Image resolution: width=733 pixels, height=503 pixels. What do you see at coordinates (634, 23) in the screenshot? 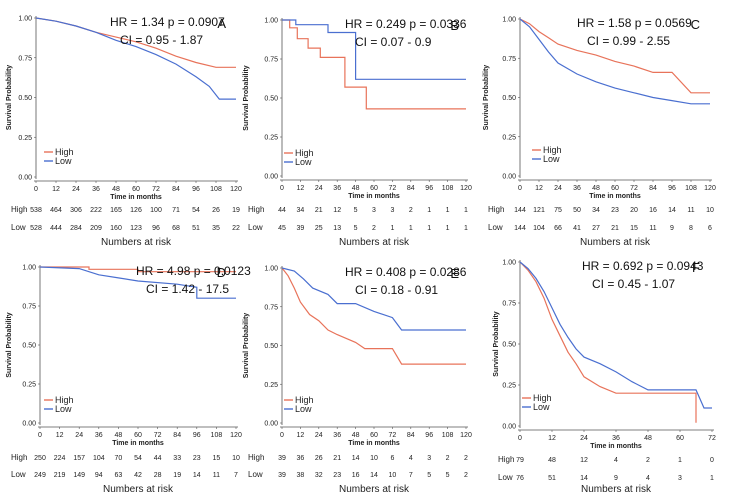
I see `hr-annotation: HR = 1.58 p = 0.0569` at bounding box center [634, 23].